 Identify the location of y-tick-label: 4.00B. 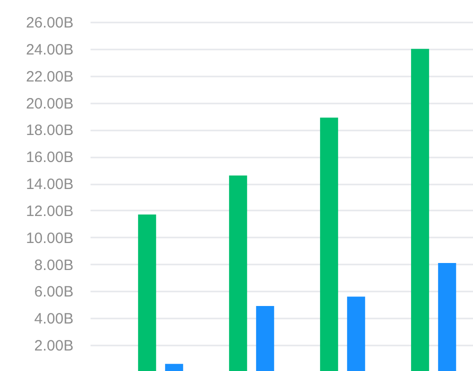
(54, 319).